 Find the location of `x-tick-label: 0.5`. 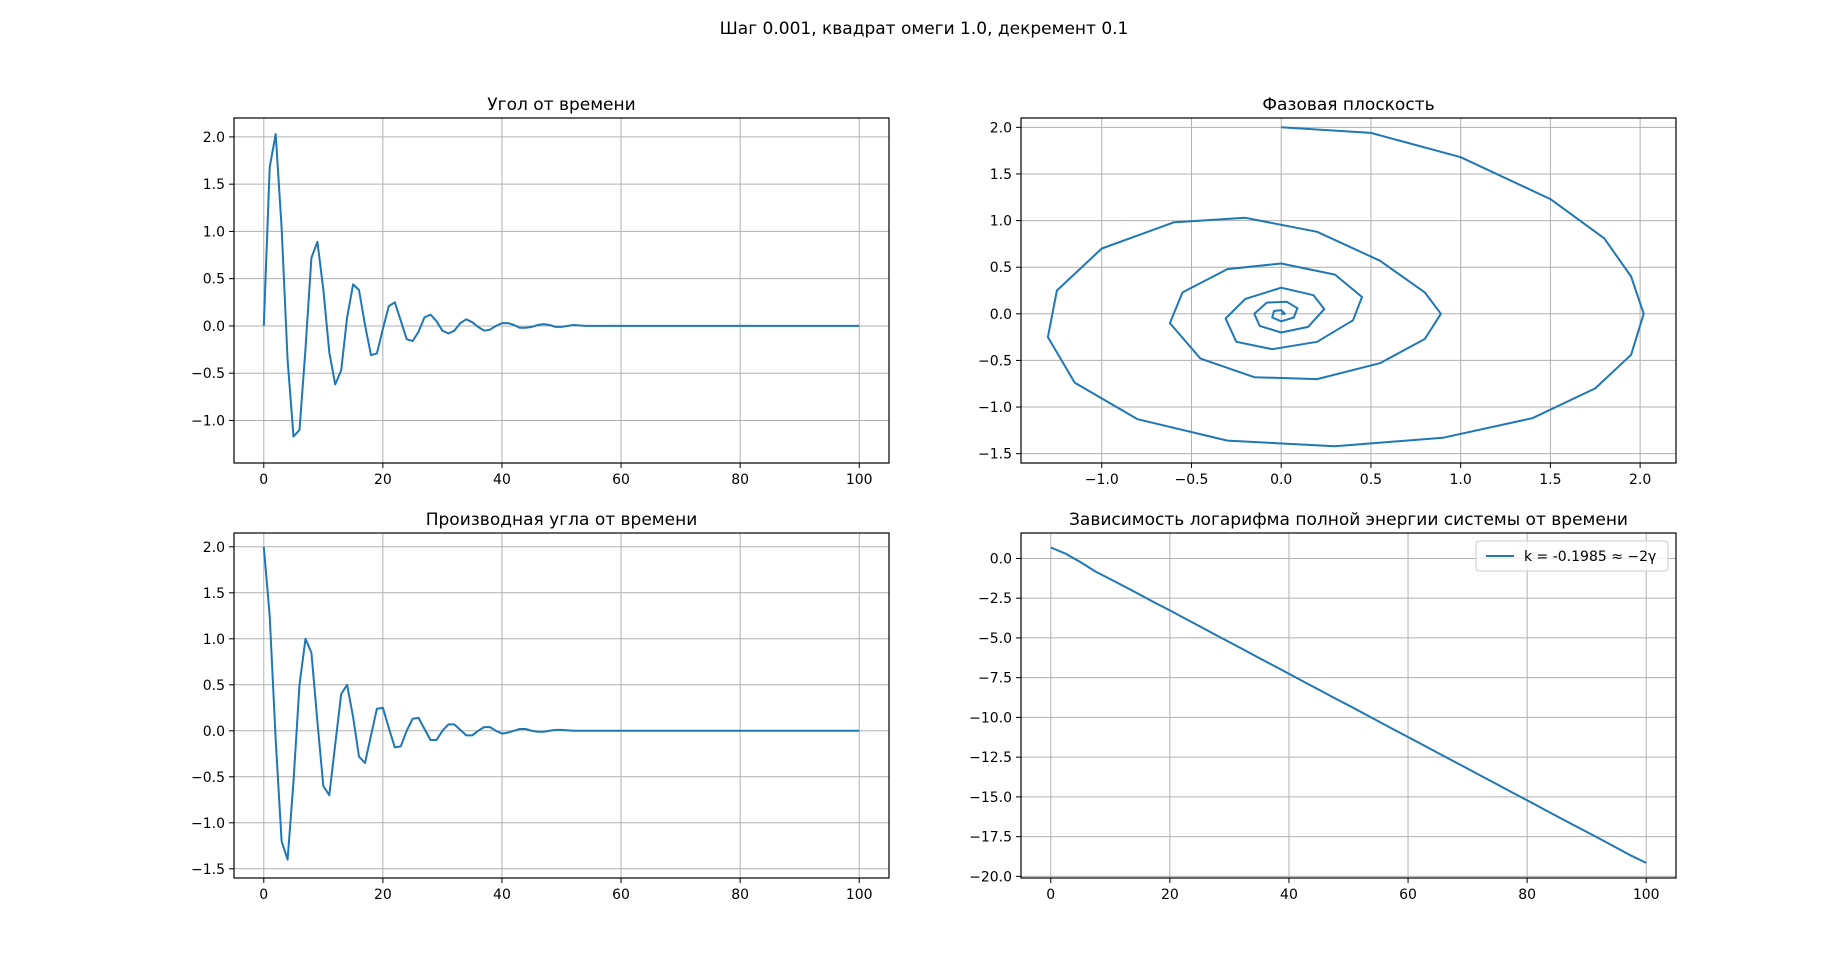

x-tick-label: 0.5 is located at coordinates (1371, 480).